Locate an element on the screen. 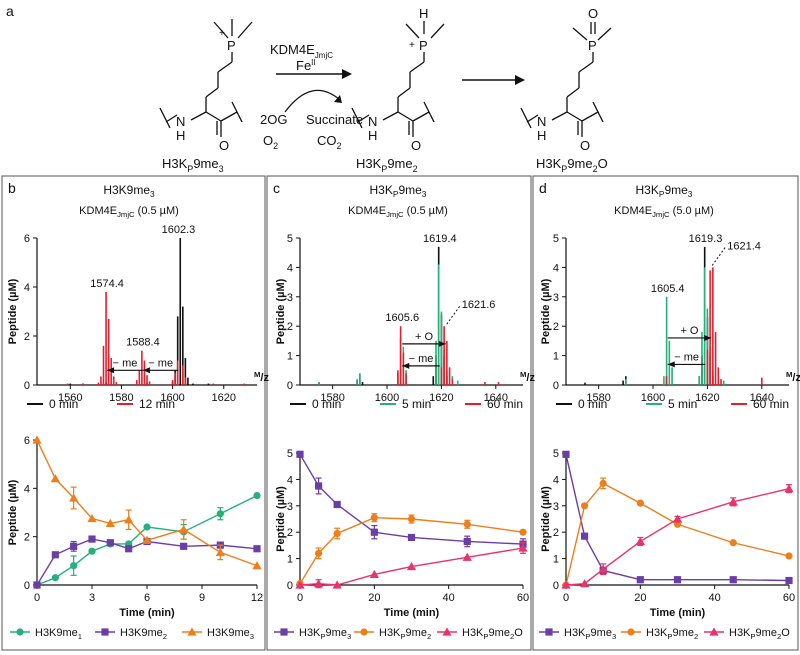  atom-o-2: O is located at coordinates (416, 145).